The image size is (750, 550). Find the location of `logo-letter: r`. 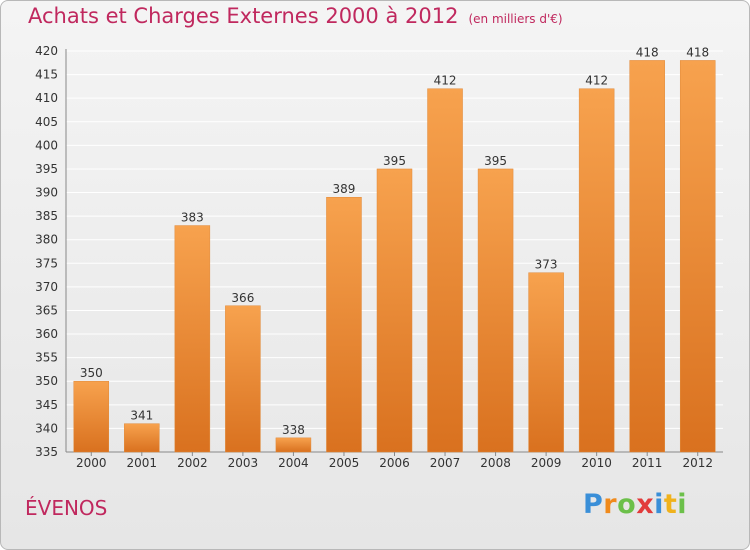

logo-letter: r is located at coordinates (610, 504).